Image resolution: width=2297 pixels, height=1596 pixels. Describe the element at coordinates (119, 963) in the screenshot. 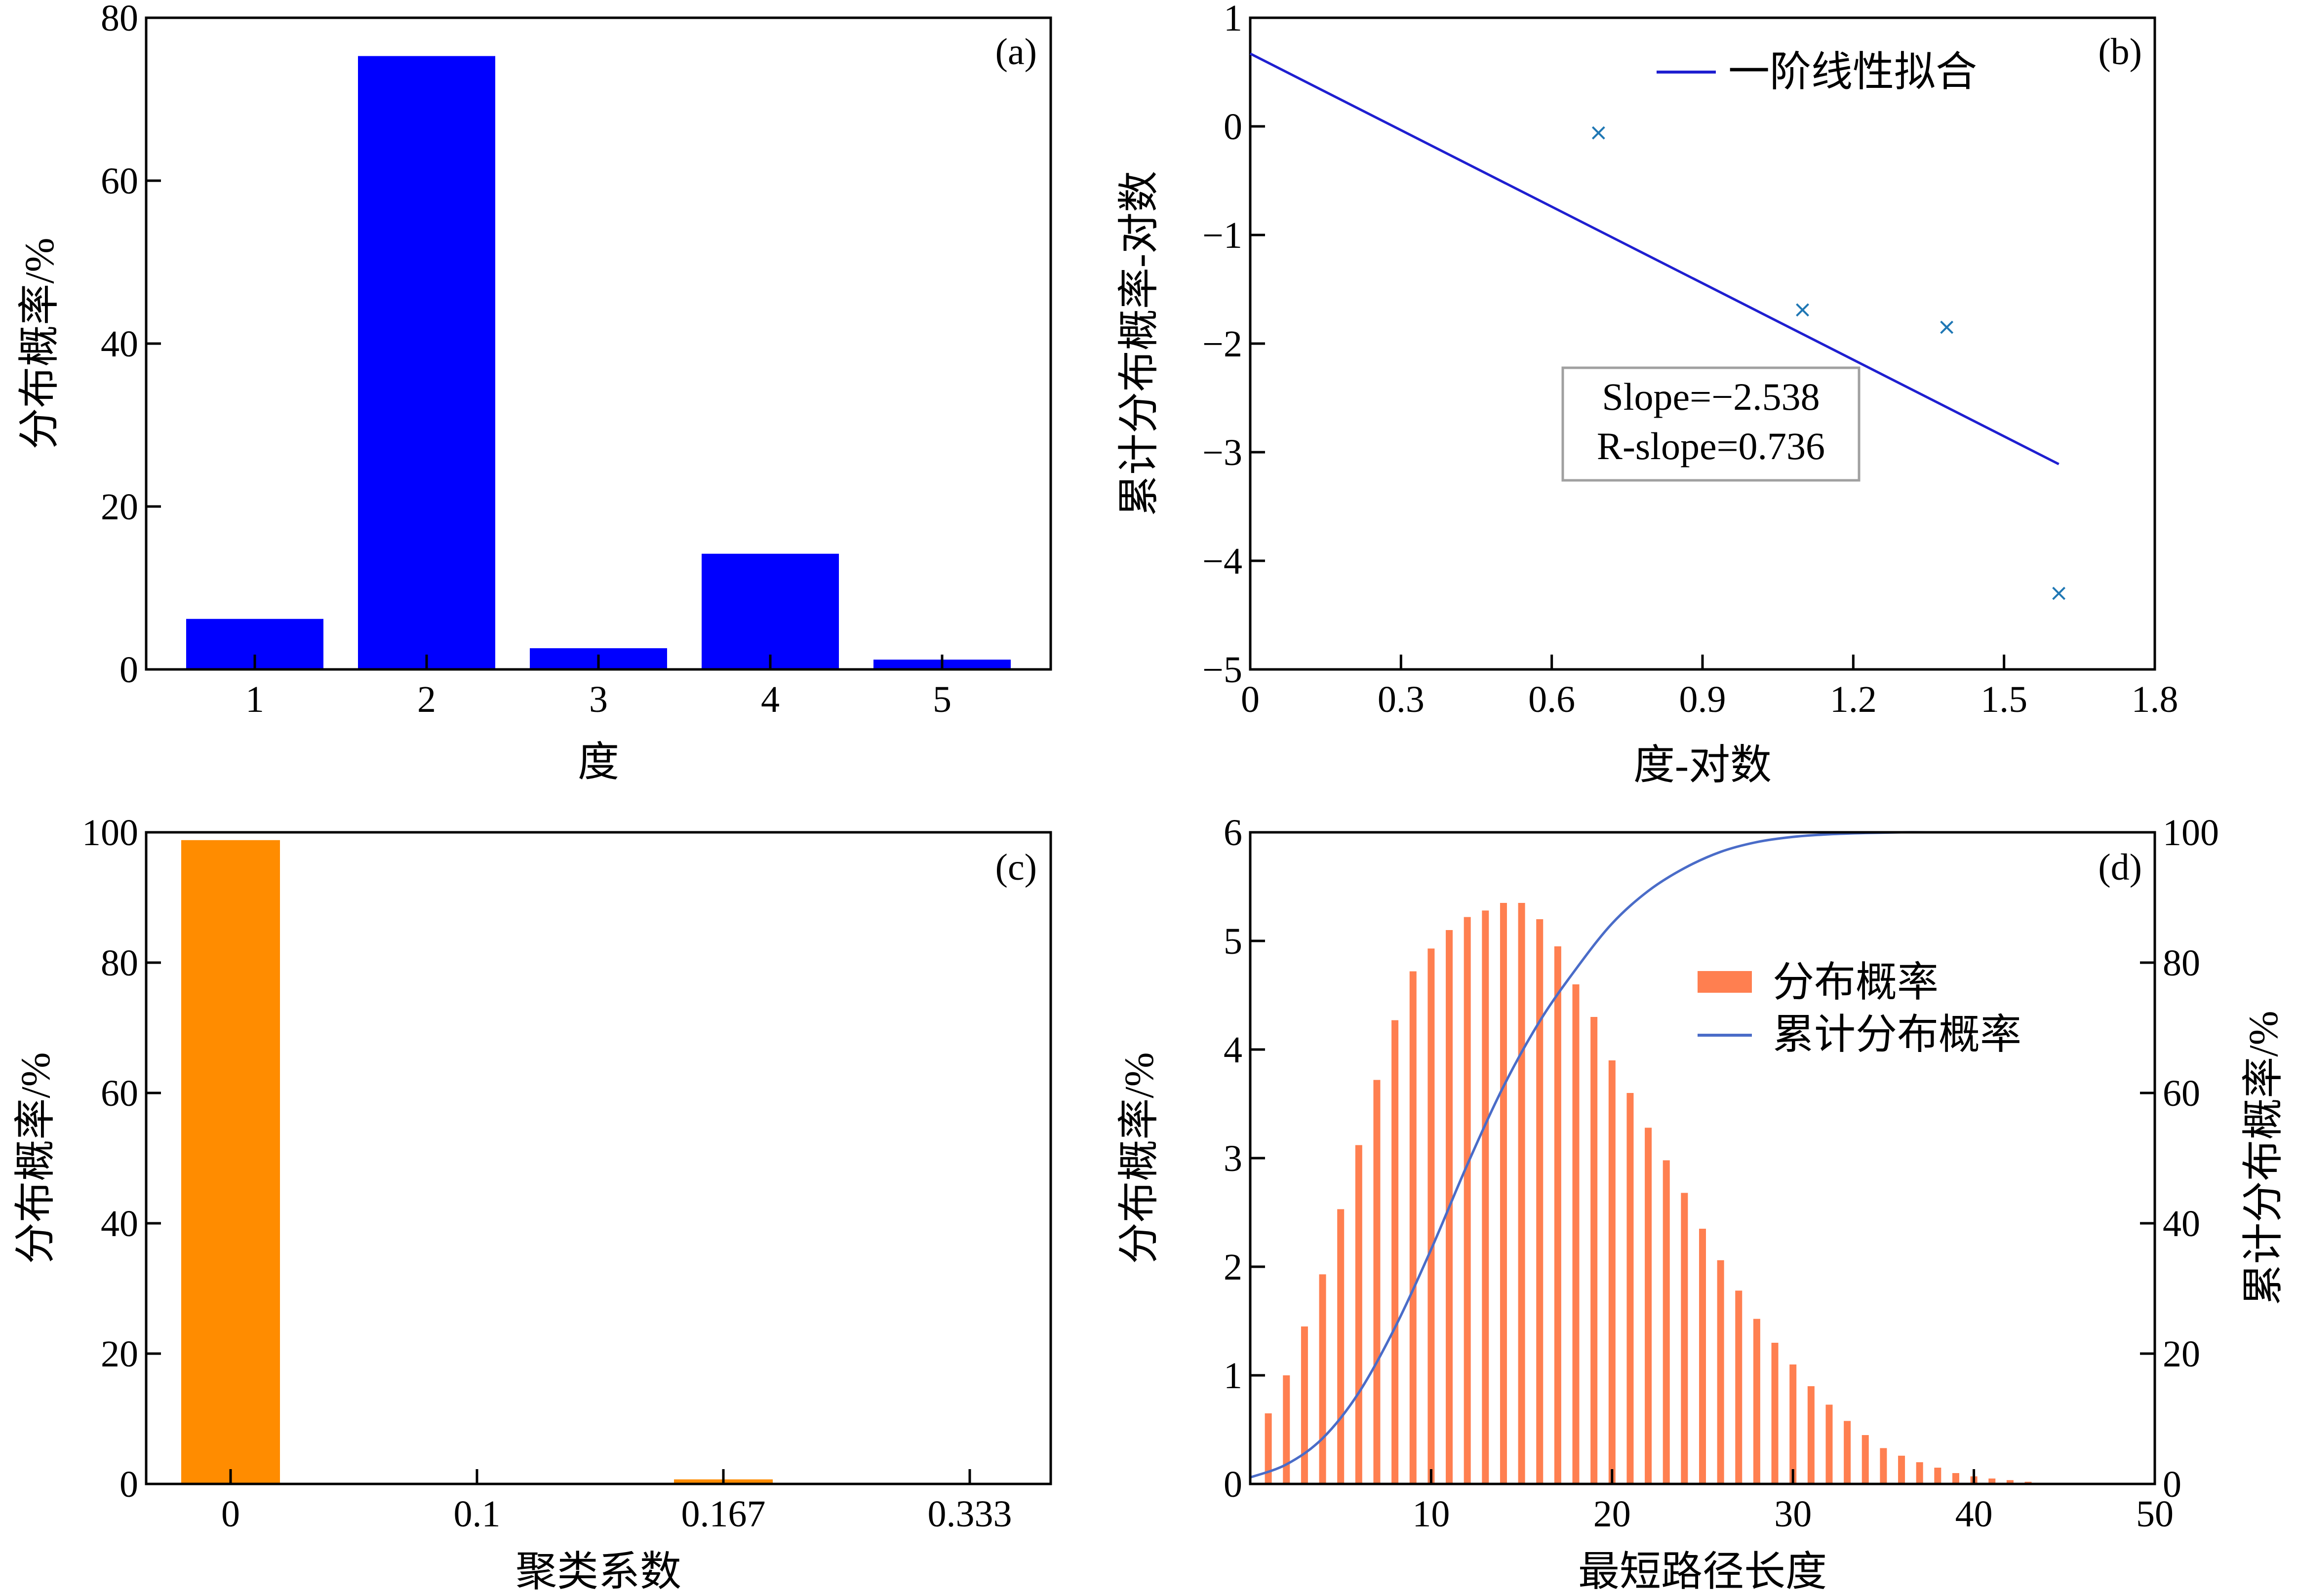

I see `panel-c-ytick-label: 80` at that location.